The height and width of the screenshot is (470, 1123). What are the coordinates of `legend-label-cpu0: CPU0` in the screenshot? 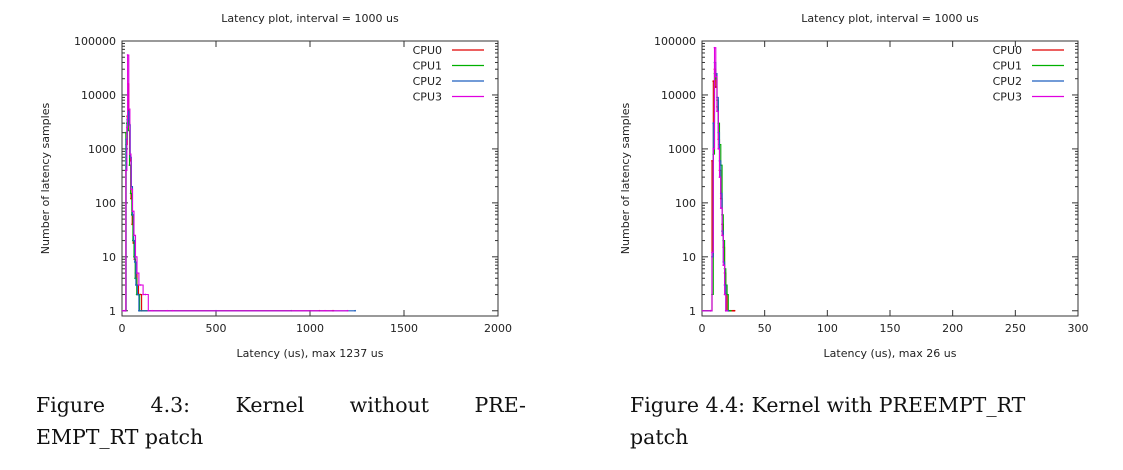 It's located at (1007, 50).